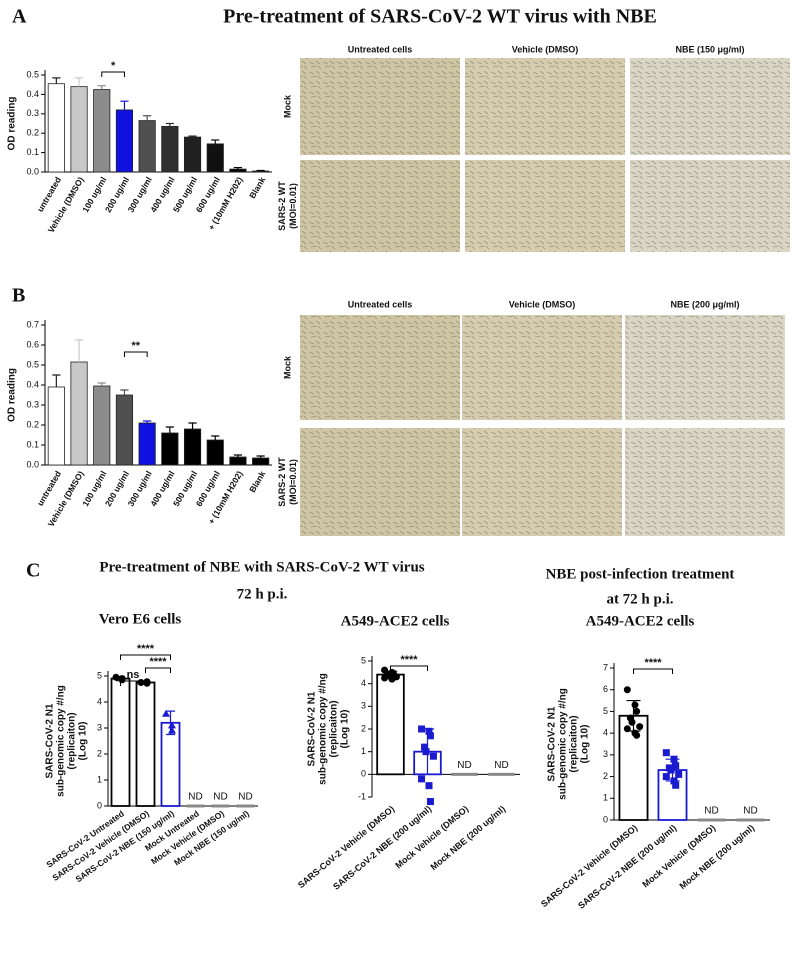 Image resolution: width=798 pixels, height=967 pixels. I want to click on heading: 72 h p.i., so click(262, 594).